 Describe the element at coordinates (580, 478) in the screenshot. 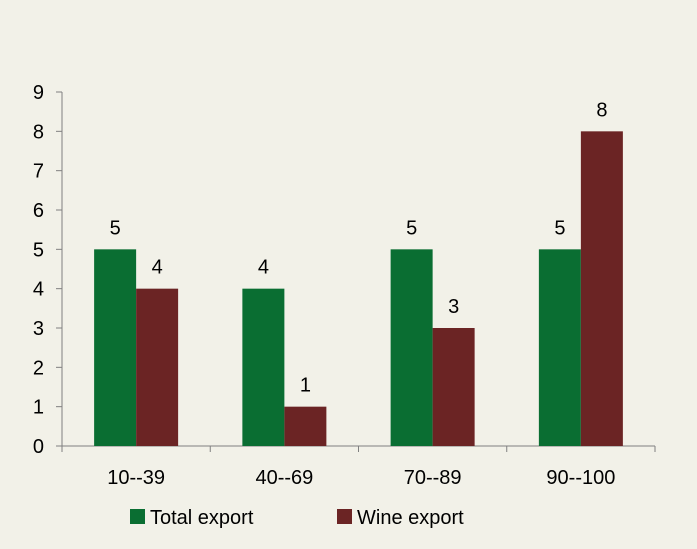

I see `x-tick-label: 90--100` at that location.